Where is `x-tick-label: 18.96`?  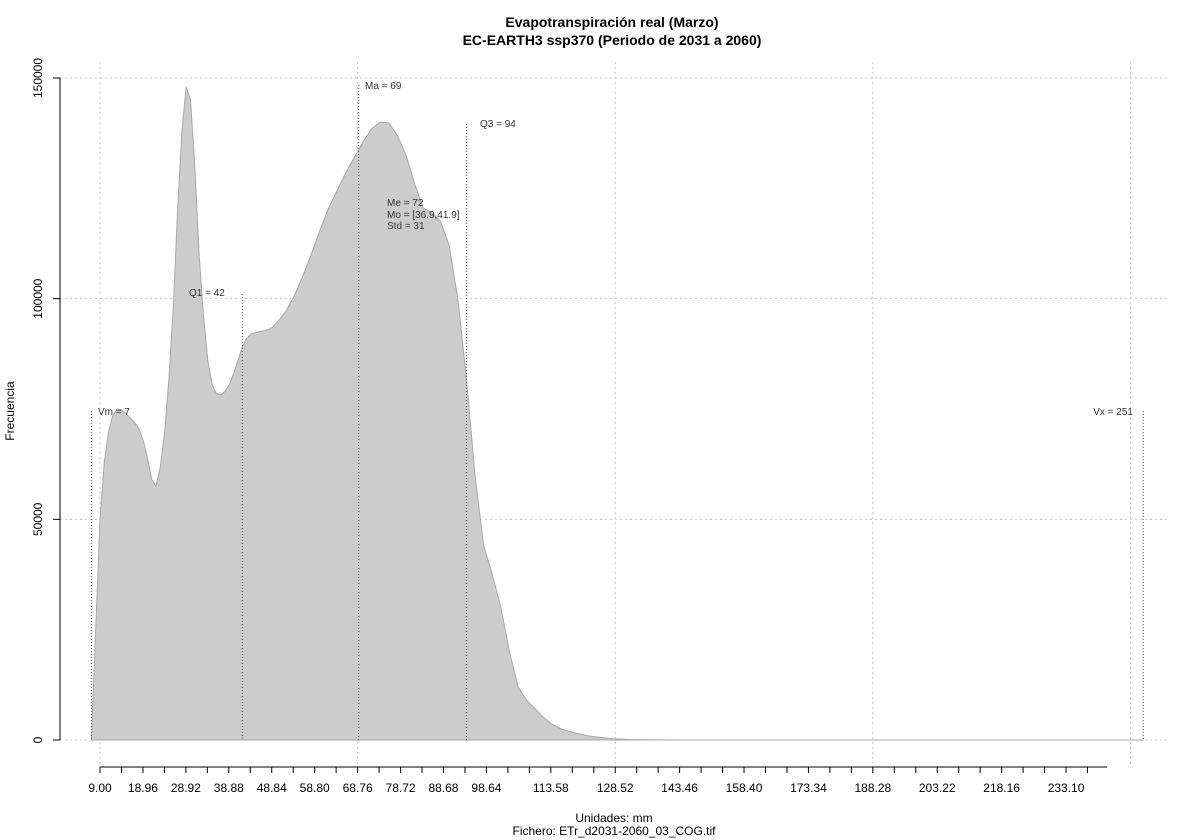
x-tick-label: 18.96 is located at coordinates (143, 788).